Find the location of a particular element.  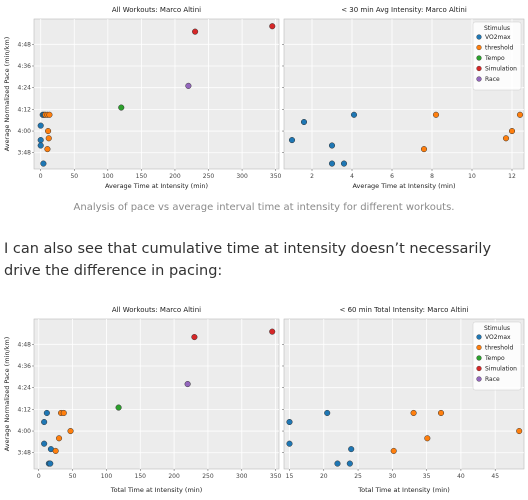

x-tick-label: 50 is located at coordinates (73, 476).